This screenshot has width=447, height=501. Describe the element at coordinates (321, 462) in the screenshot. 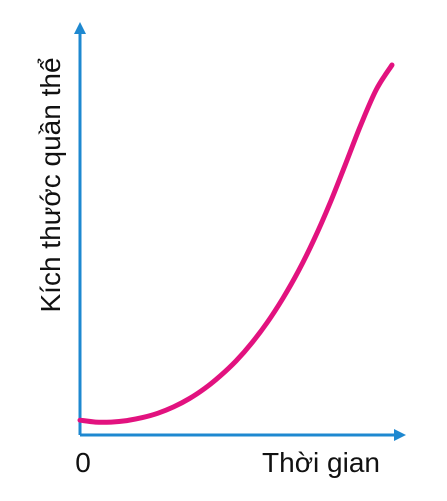

I see `x-axis-label: Thời gian` at that location.